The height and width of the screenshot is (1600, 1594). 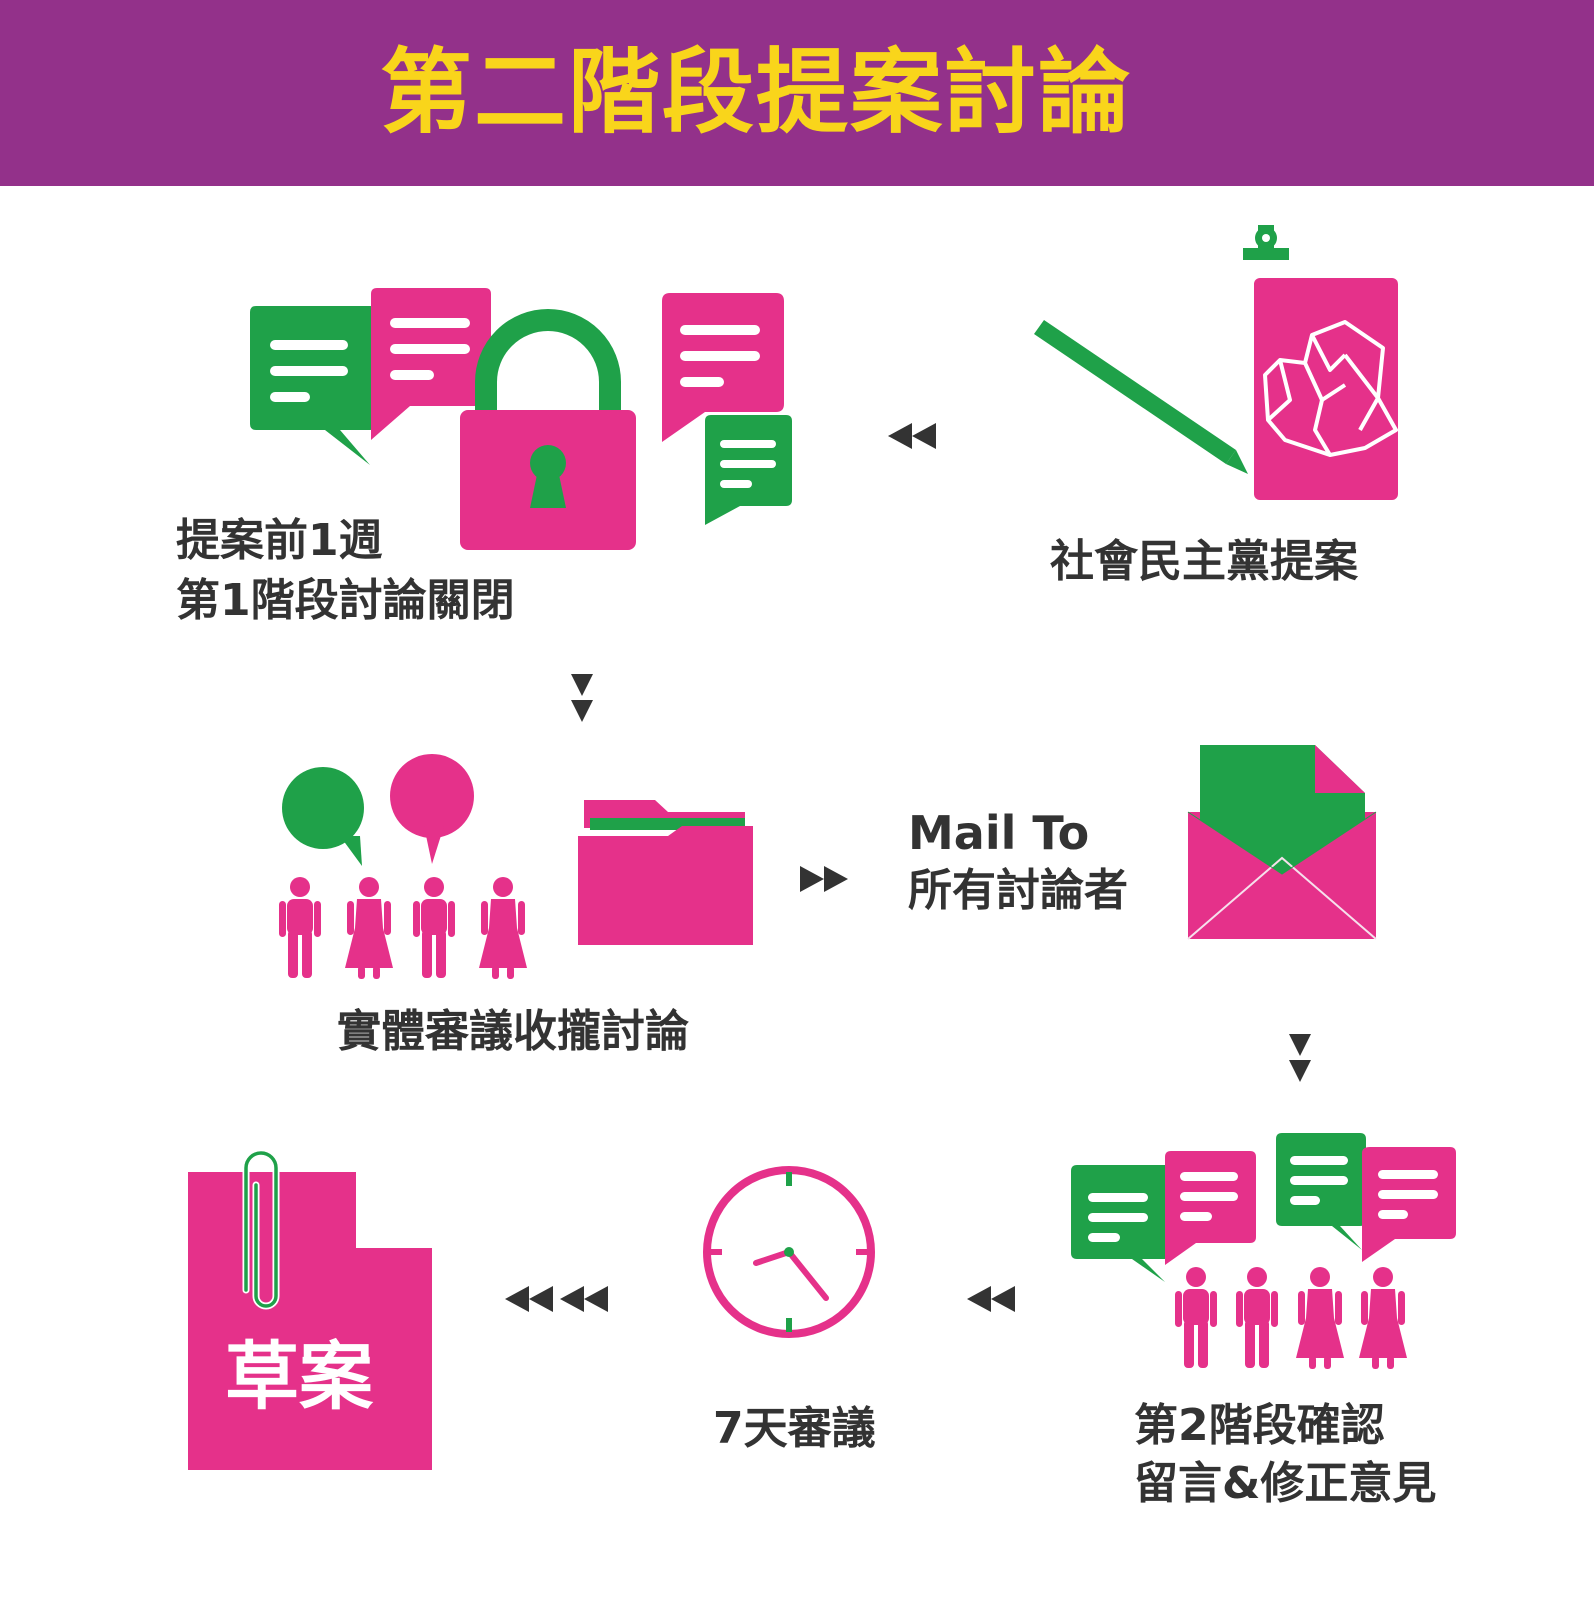 I want to click on step-stage2-line1: 第2階段確認, so click(x=1259, y=1425).